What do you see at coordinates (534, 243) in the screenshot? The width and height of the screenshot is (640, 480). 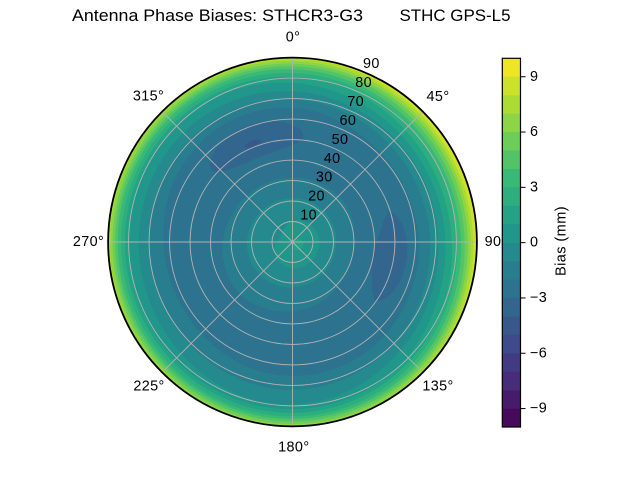 I see `svg-text: 0` at bounding box center [534, 243].